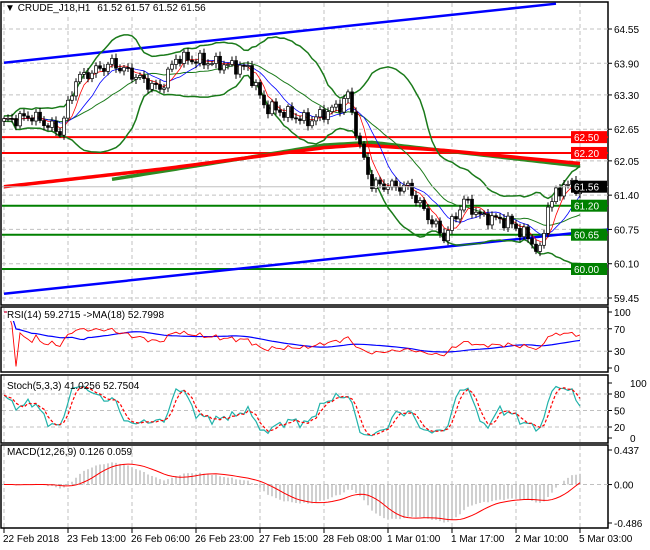 This screenshot has height=550, width=650. I want to click on rsi-axis-label: 70, so click(620, 330).